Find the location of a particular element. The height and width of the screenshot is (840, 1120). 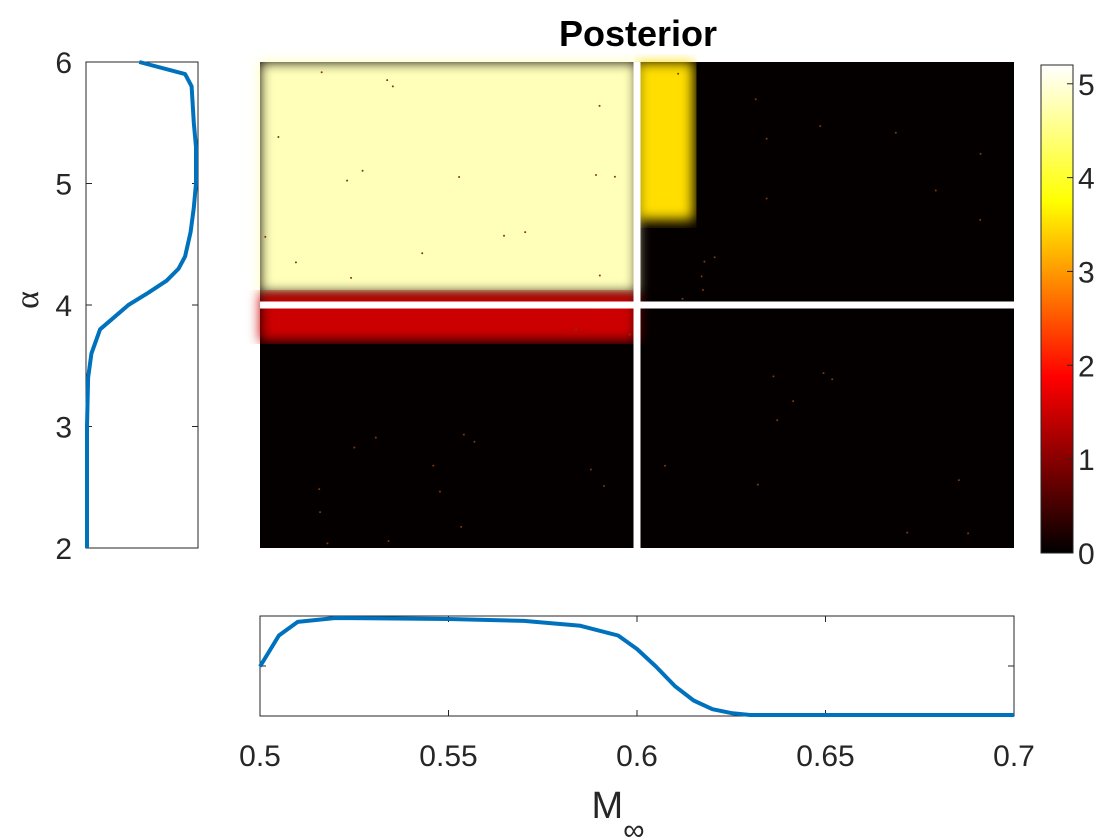

alpha-tick-label: 2 is located at coordinates (63, 549).